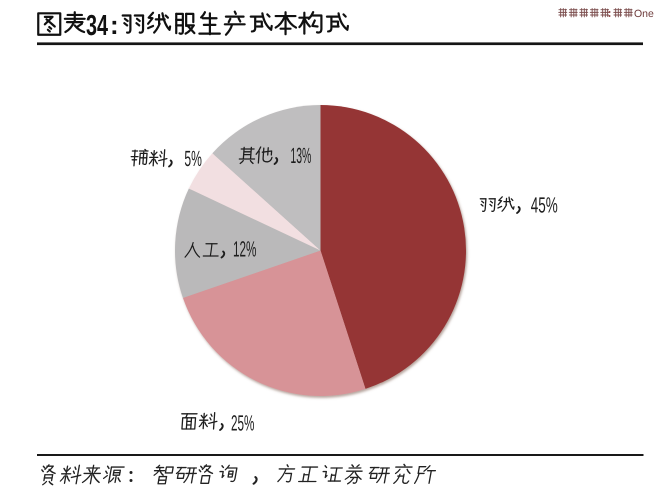 The width and height of the screenshot is (660, 504). I want to click on svg-text: 34, so click(97, 26).